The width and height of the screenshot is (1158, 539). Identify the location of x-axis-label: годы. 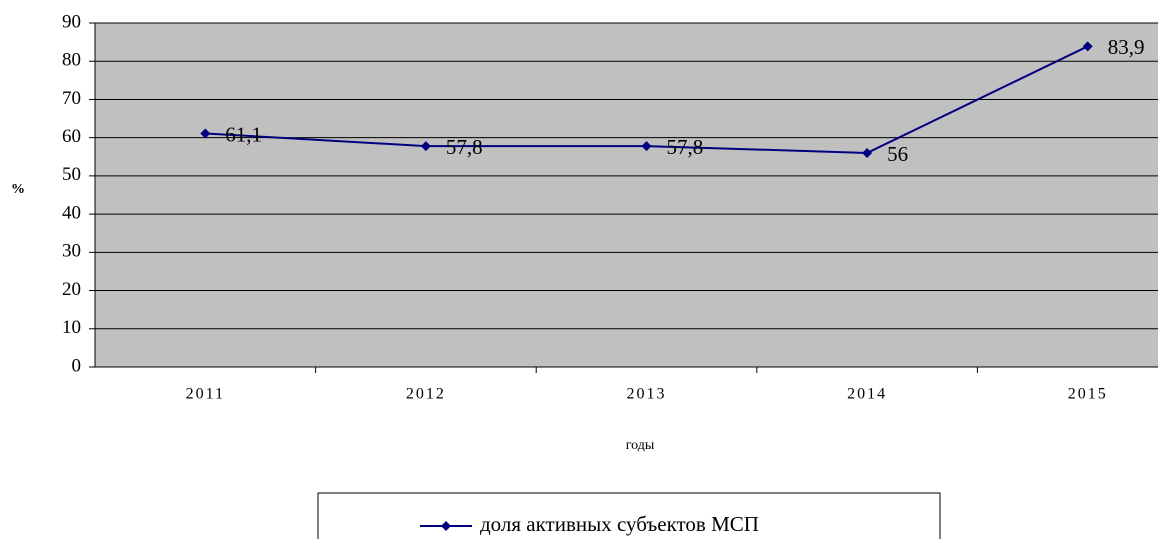
(640, 445).